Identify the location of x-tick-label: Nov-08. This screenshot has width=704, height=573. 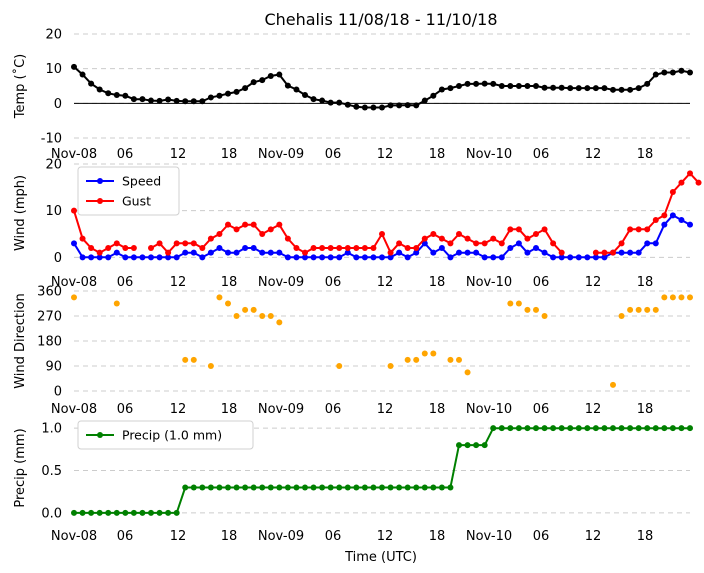
(74, 282).